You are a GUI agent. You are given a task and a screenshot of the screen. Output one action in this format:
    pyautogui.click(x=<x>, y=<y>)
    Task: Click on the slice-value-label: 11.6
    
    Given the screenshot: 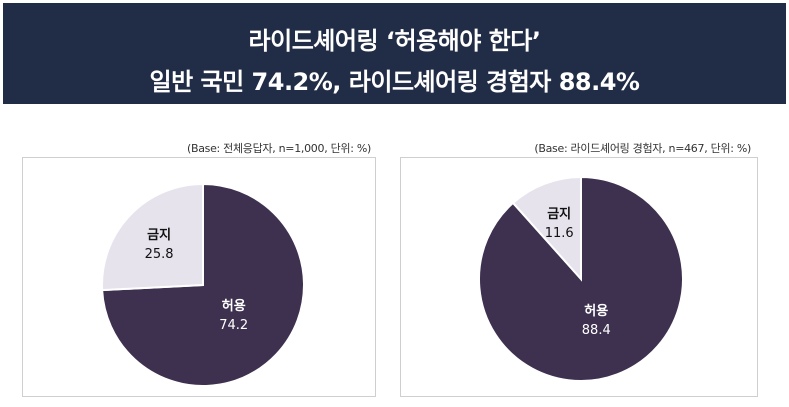 What is the action you would take?
    pyautogui.click(x=559, y=233)
    